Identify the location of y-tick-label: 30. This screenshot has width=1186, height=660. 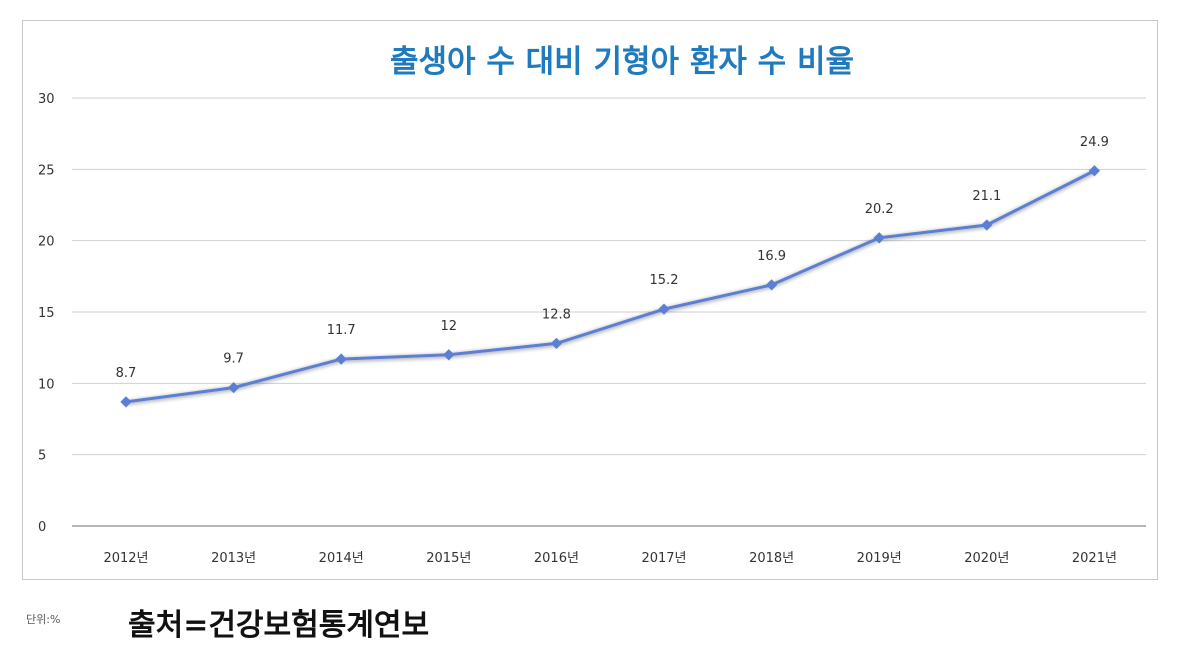
(46, 99).